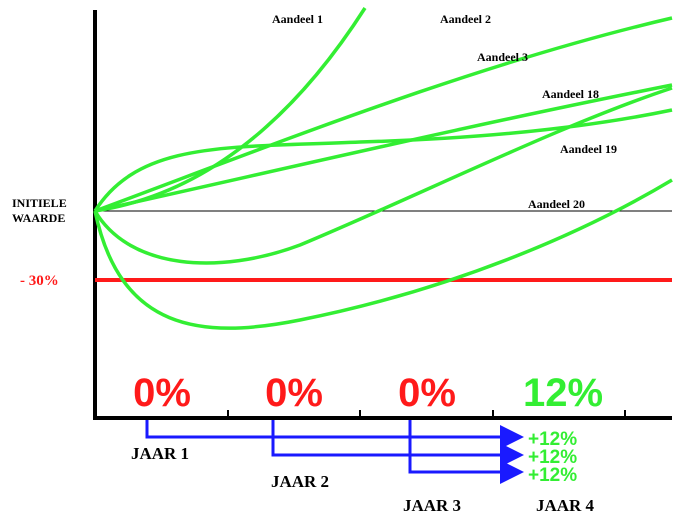 This screenshot has width=677, height=515. What do you see at coordinates (563, 393) in the screenshot?
I see `return-label: 12%` at bounding box center [563, 393].